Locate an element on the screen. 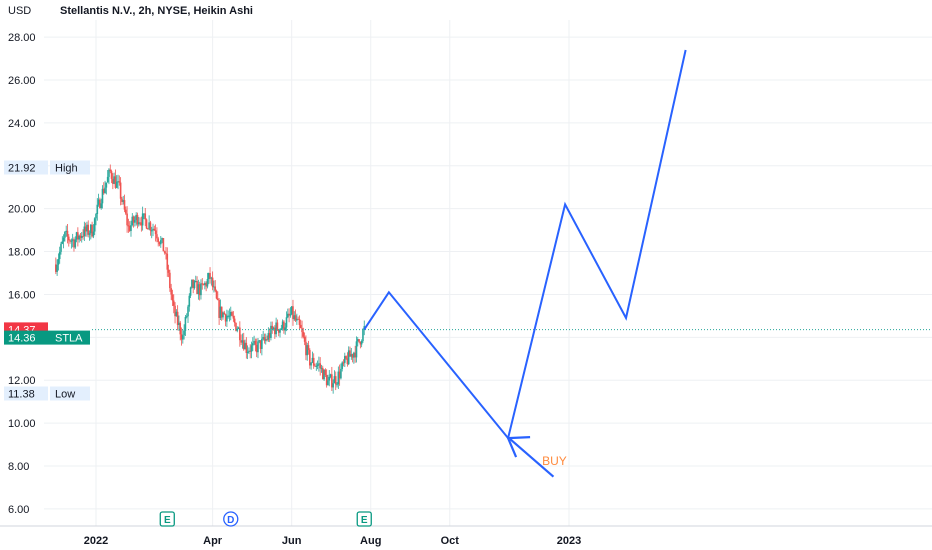 This screenshot has width=932, height=550. last-price-tag-green: 14.36 STLA is located at coordinates (47, 337).